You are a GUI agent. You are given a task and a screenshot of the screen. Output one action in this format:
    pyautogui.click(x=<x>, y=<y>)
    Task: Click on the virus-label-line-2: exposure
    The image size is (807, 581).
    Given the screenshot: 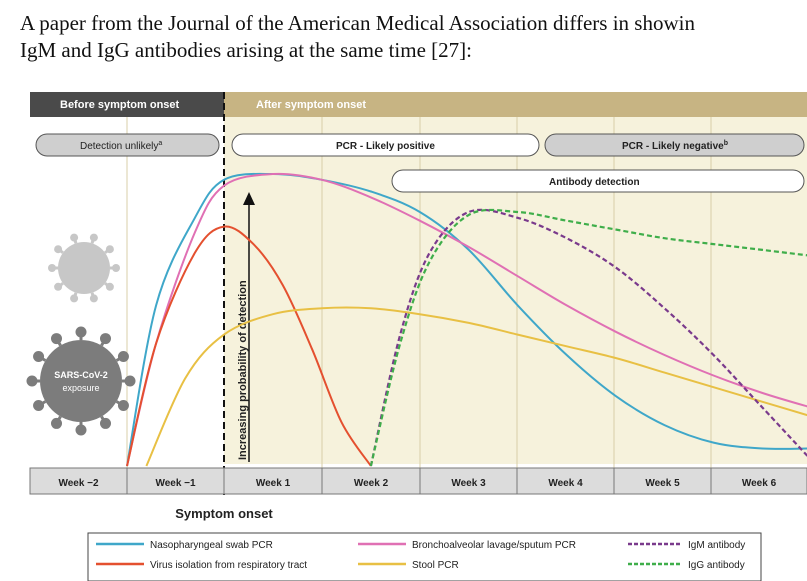 What is the action you would take?
    pyautogui.click(x=80, y=388)
    